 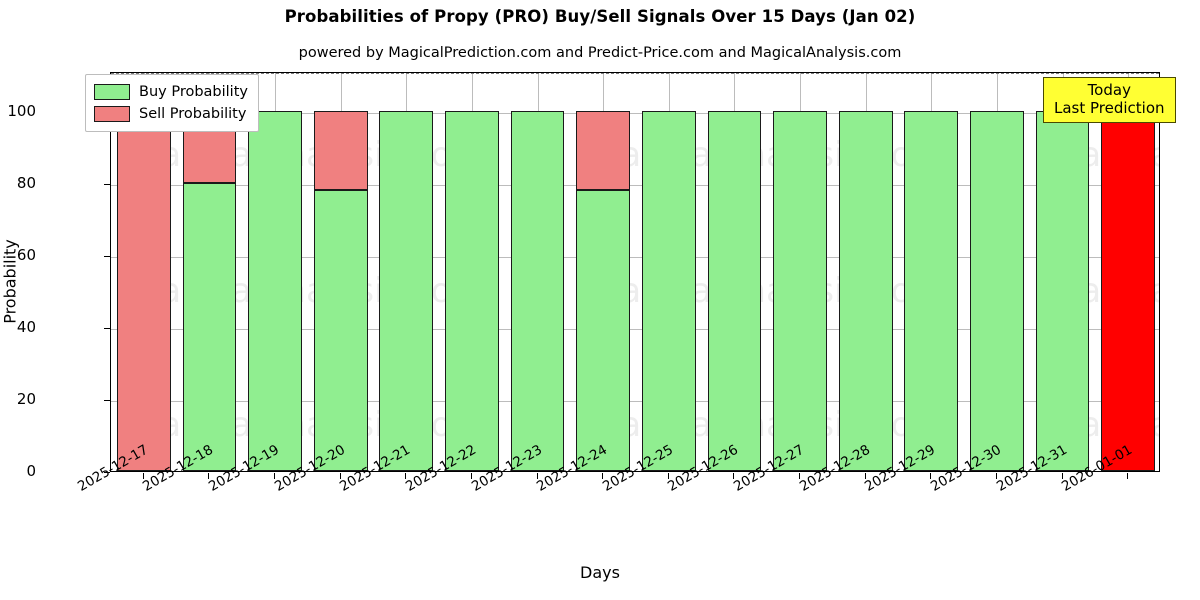 What do you see at coordinates (112, 114) in the screenshot?
I see `legend-swatch-sell-icon` at bounding box center [112, 114].